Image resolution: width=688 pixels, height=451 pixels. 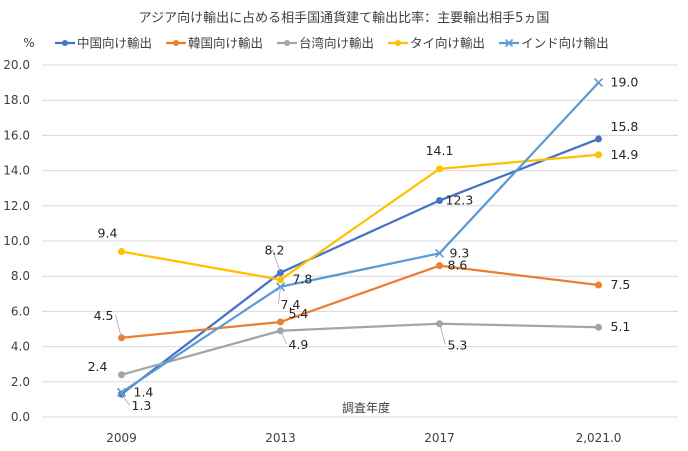 I want to click on data-label-3-0: 9.4, so click(x=108, y=233).